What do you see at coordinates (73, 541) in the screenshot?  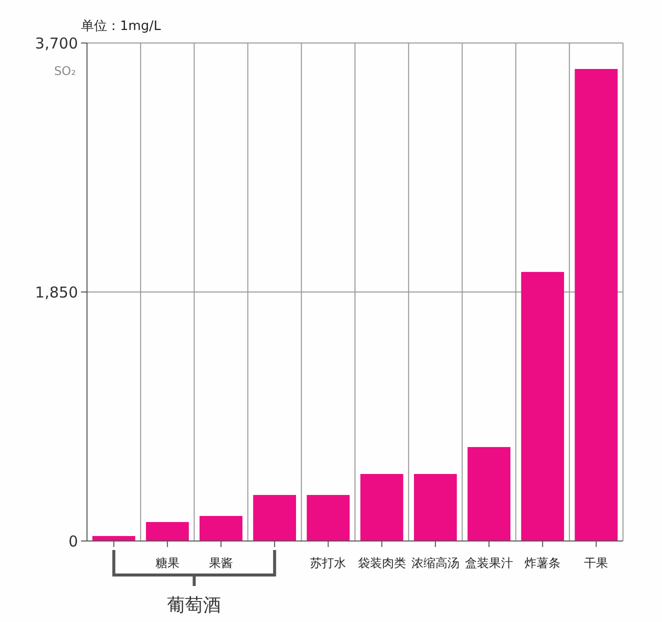 I see `y-tick-label: 0` at bounding box center [73, 541].